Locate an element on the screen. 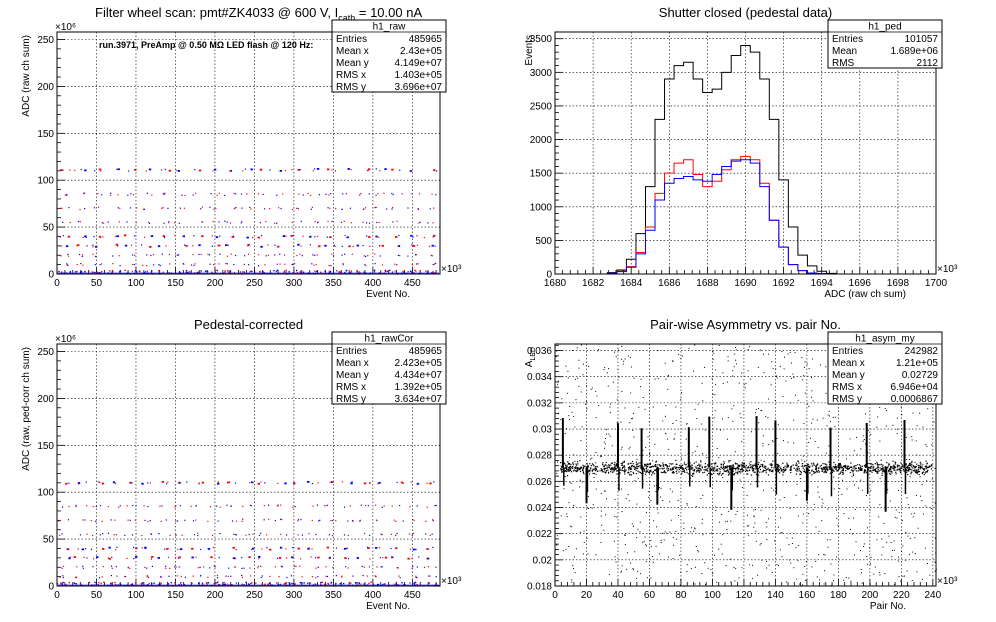 This screenshot has width=996, height=622. y-tick-label: 2500 is located at coordinates (541, 106).